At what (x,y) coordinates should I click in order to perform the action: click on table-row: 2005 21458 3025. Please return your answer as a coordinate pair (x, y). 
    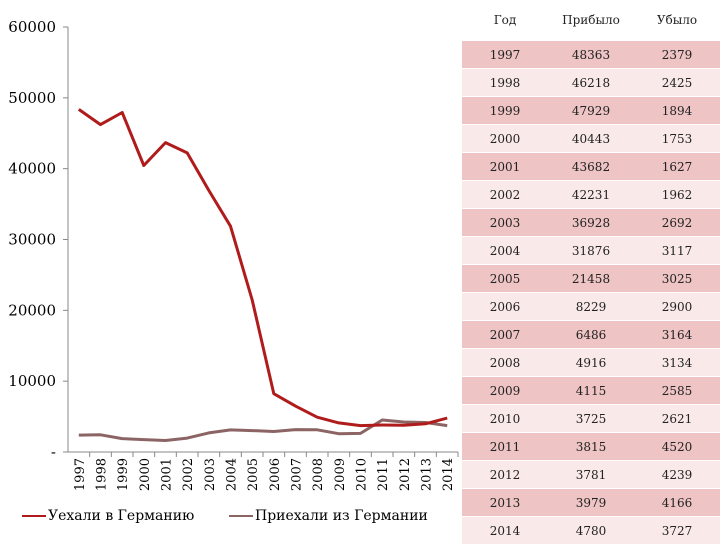
    Looking at the image, I should click on (591, 278).